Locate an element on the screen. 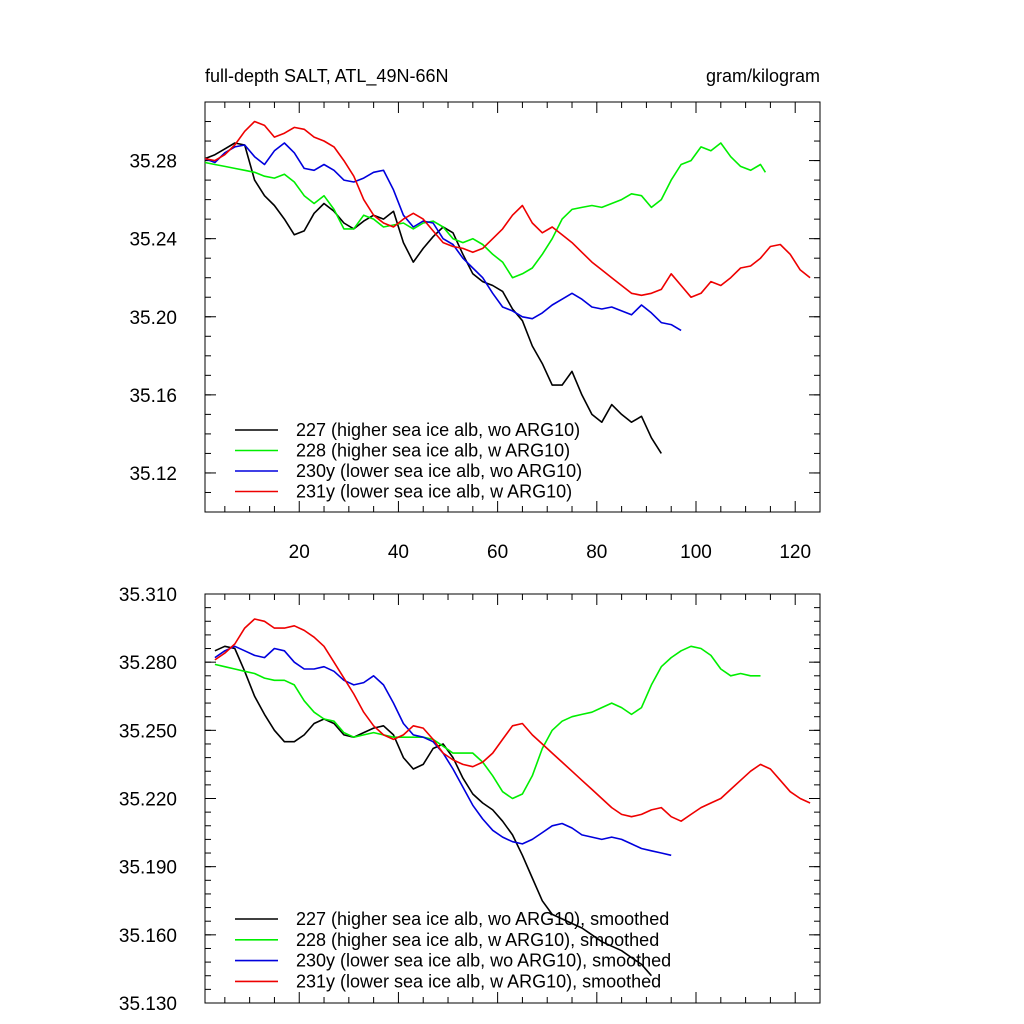  legend-label-228: 228 (higher sea ice alb, w ARG10) is located at coordinates (433, 451).